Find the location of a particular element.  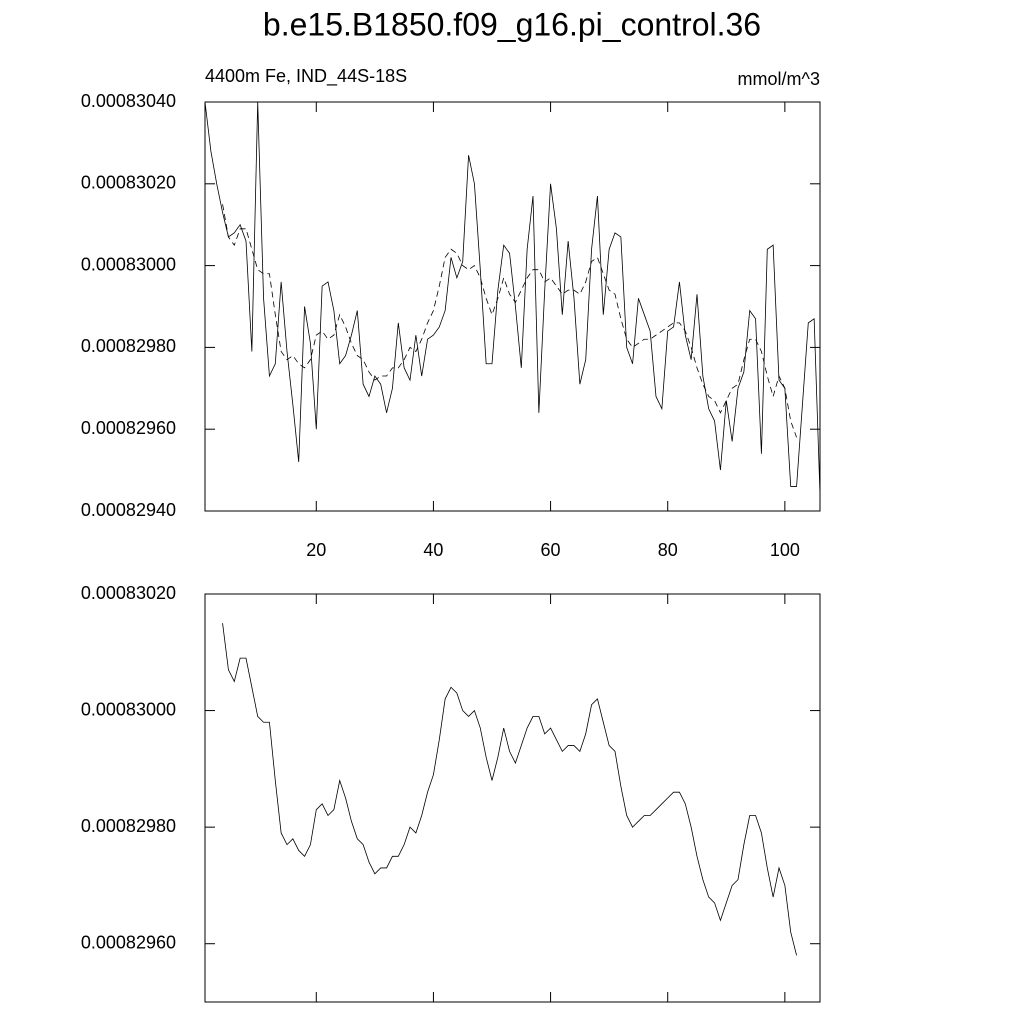

y-tick-label: 0.00082940 is located at coordinates (128, 510).